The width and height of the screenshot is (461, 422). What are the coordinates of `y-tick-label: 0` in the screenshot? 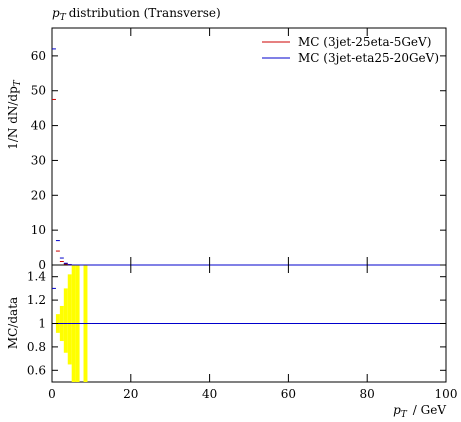 It's located at (42, 265).